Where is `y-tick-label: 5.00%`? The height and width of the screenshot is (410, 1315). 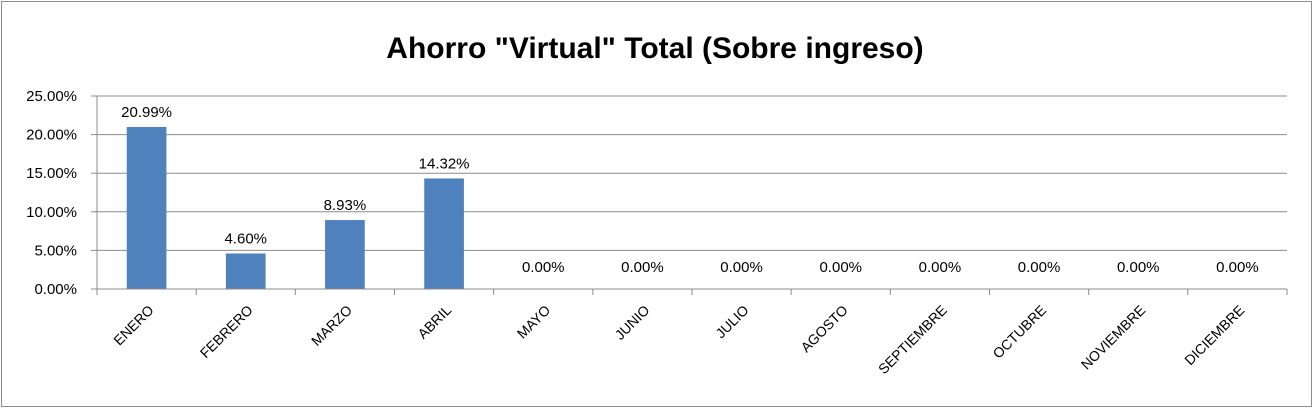
y-tick-label: 5.00% is located at coordinates (55, 250).